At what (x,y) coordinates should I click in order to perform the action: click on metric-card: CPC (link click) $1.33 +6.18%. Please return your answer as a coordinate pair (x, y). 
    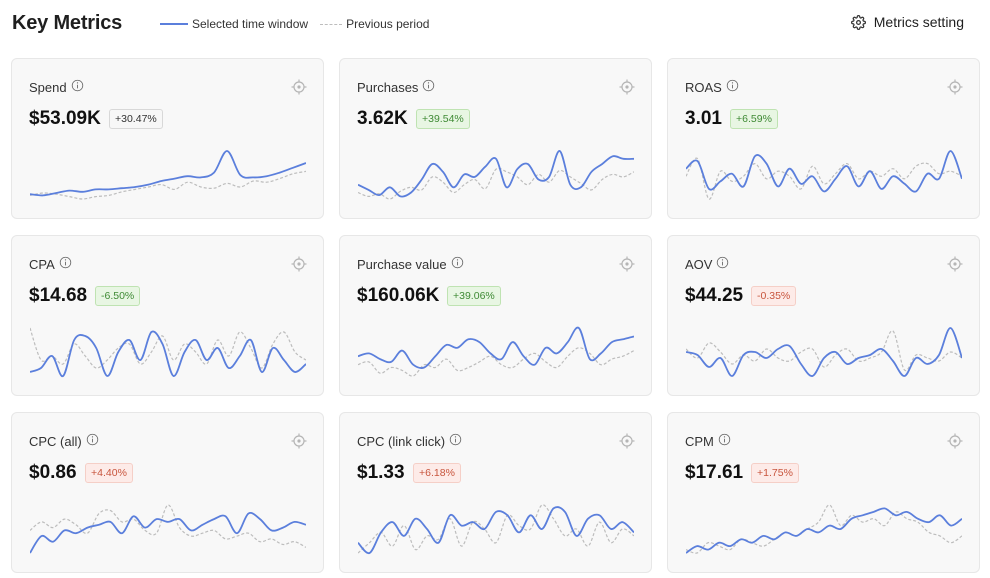
    Looking at the image, I should click on (495, 492).